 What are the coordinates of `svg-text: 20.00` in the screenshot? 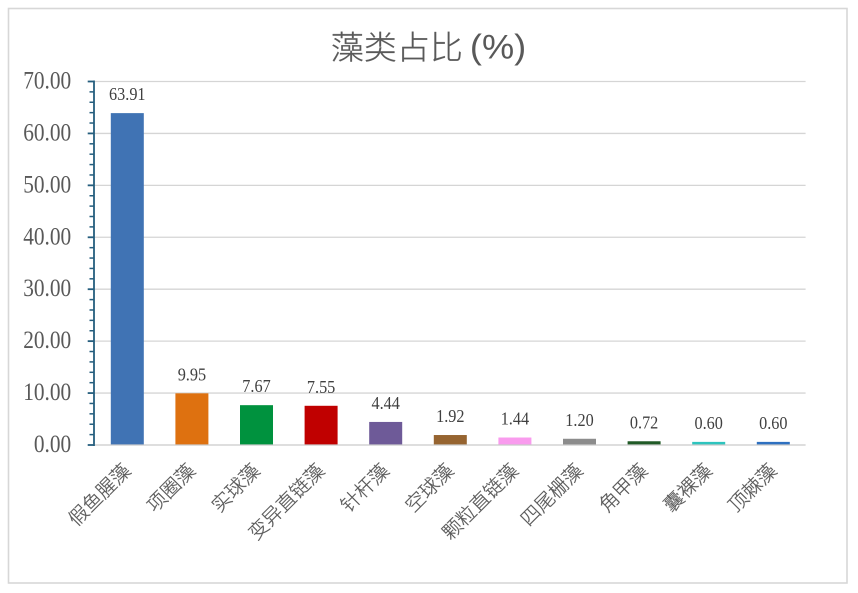 It's located at (47, 340).